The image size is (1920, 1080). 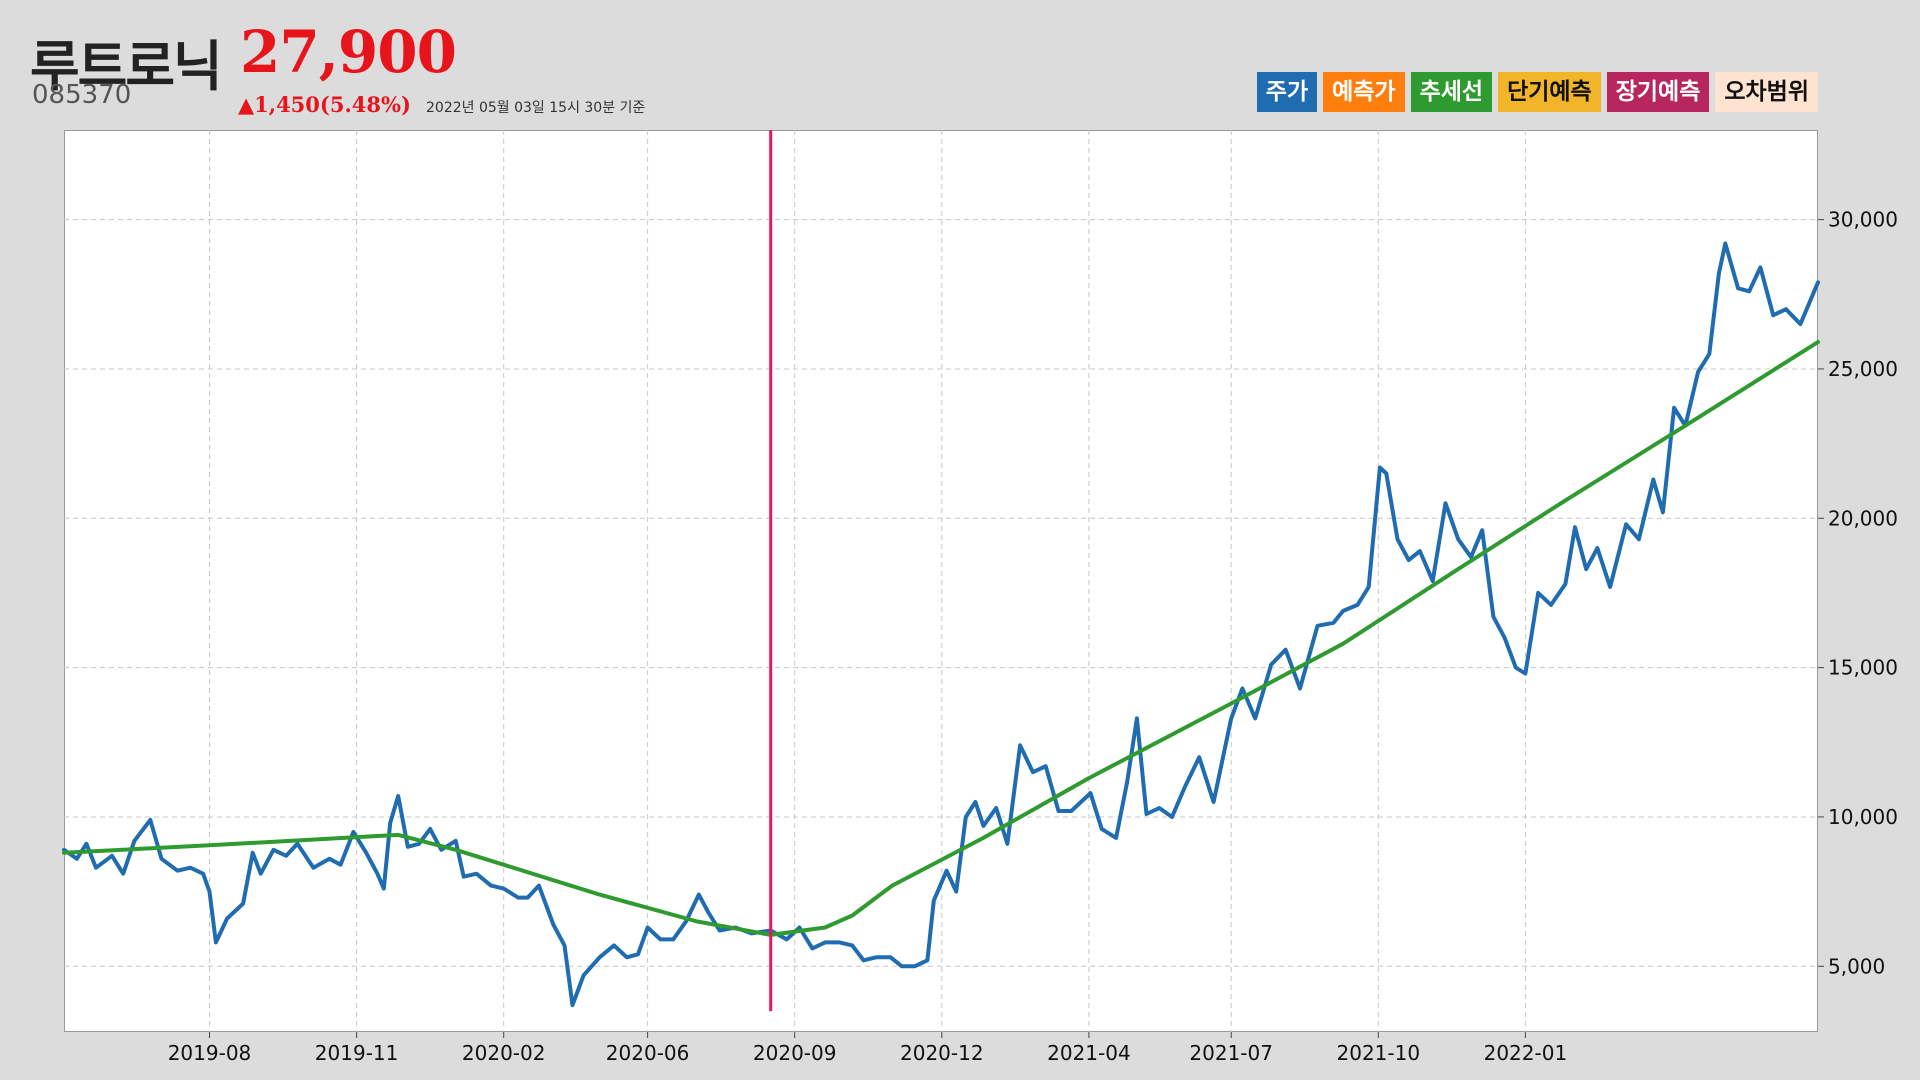 What do you see at coordinates (1766, 92) in the screenshot?
I see `legend-item-error-range: 오차범위` at bounding box center [1766, 92].